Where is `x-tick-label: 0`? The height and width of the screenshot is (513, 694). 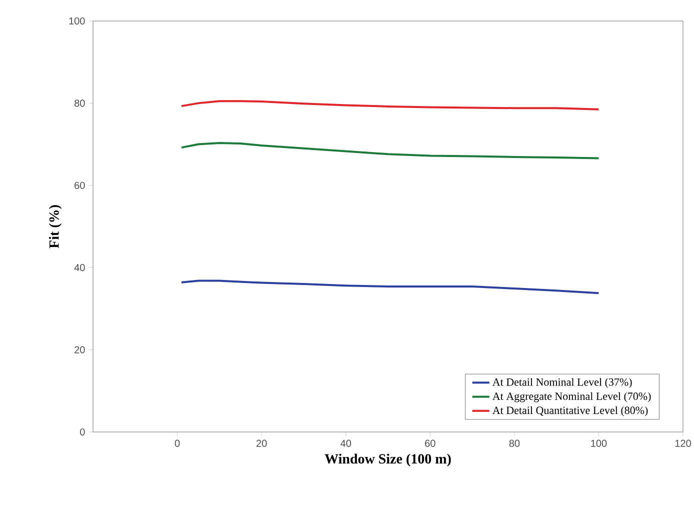 x-tick-label: 0 is located at coordinates (177, 443).